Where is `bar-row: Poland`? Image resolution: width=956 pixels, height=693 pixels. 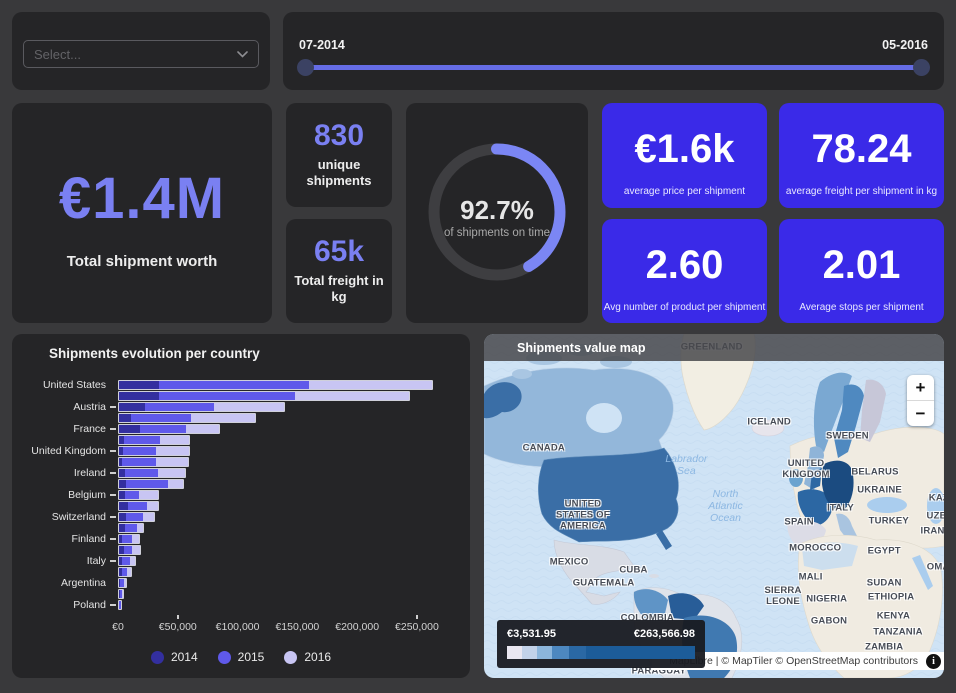 bar-row: Poland is located at coordinates (241, 605).